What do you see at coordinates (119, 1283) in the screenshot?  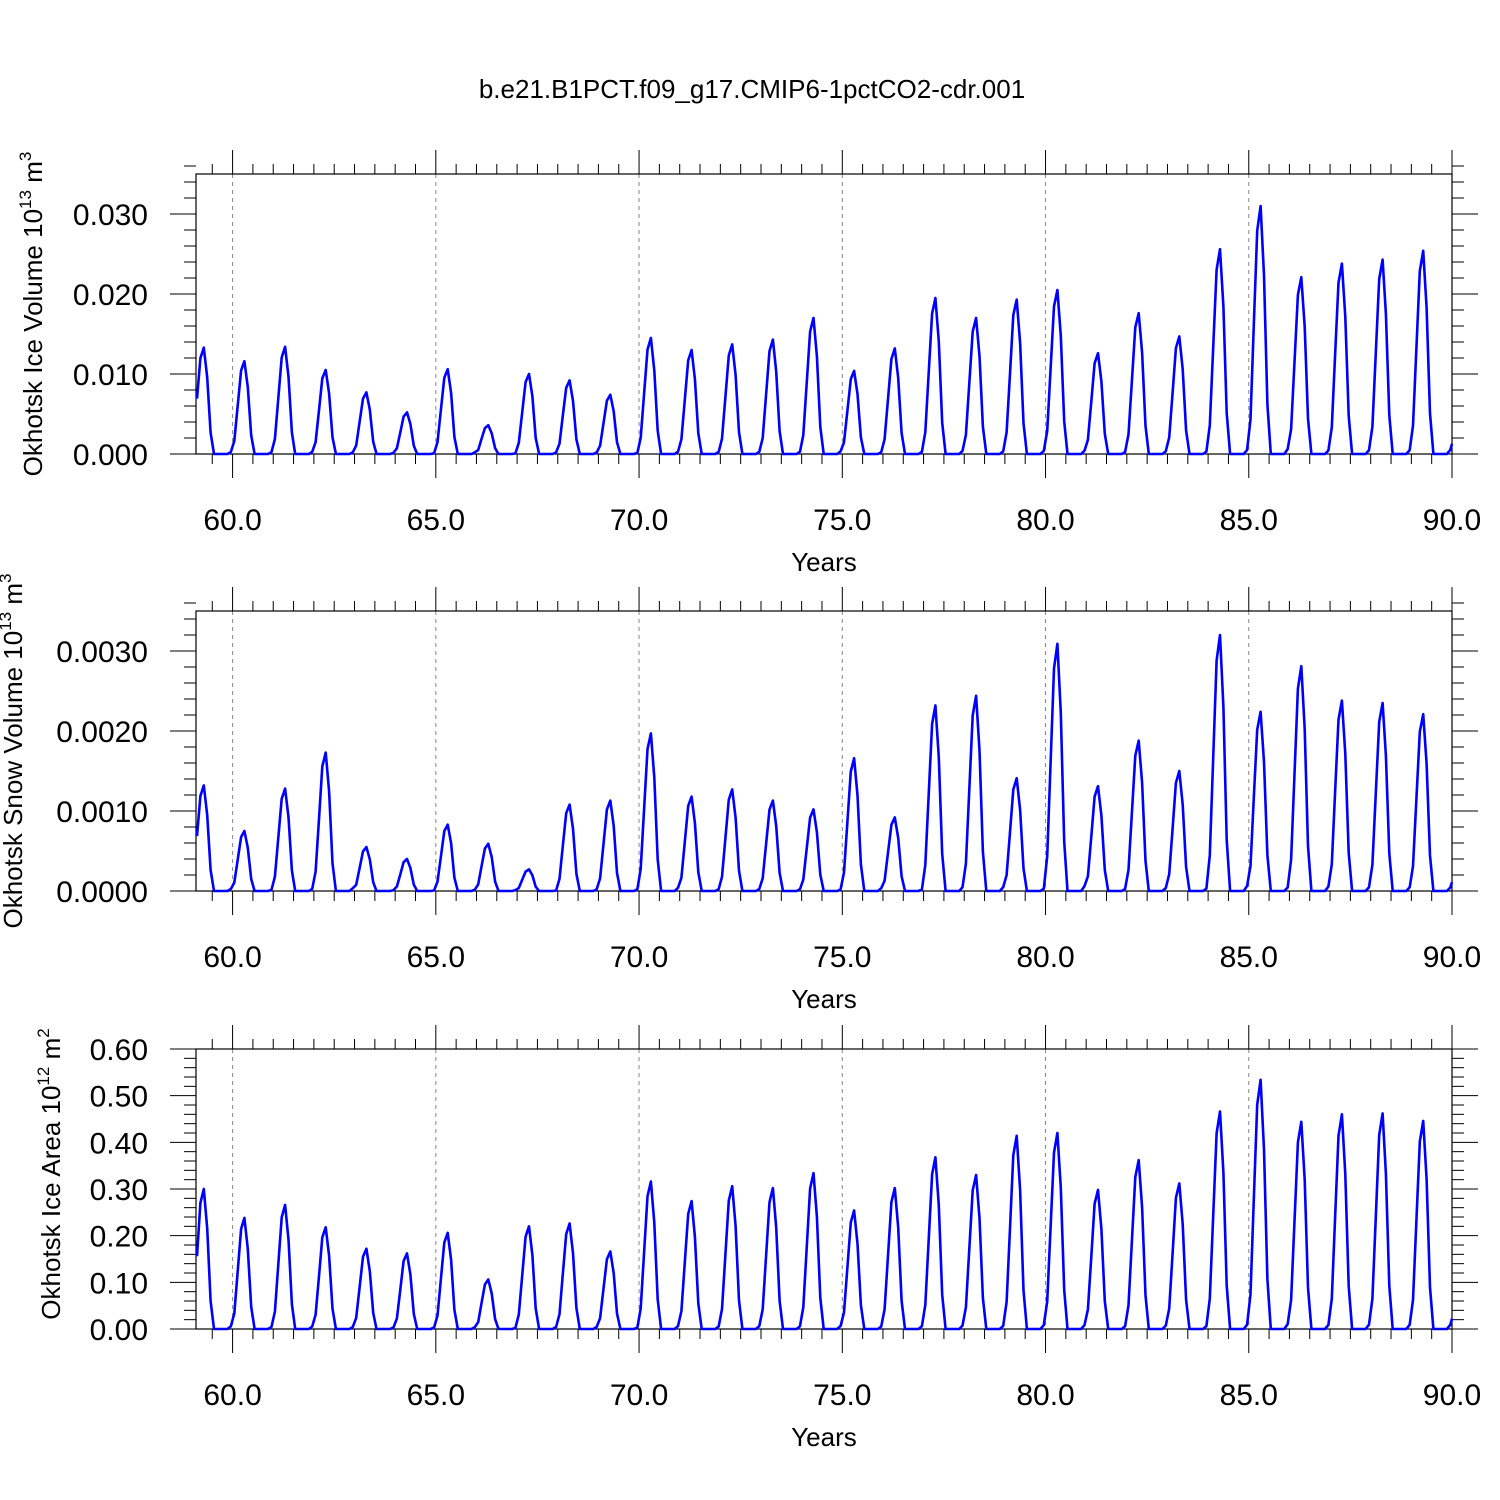 I see `y-tick-label: 0.10` at bounding box center [119, 1283].